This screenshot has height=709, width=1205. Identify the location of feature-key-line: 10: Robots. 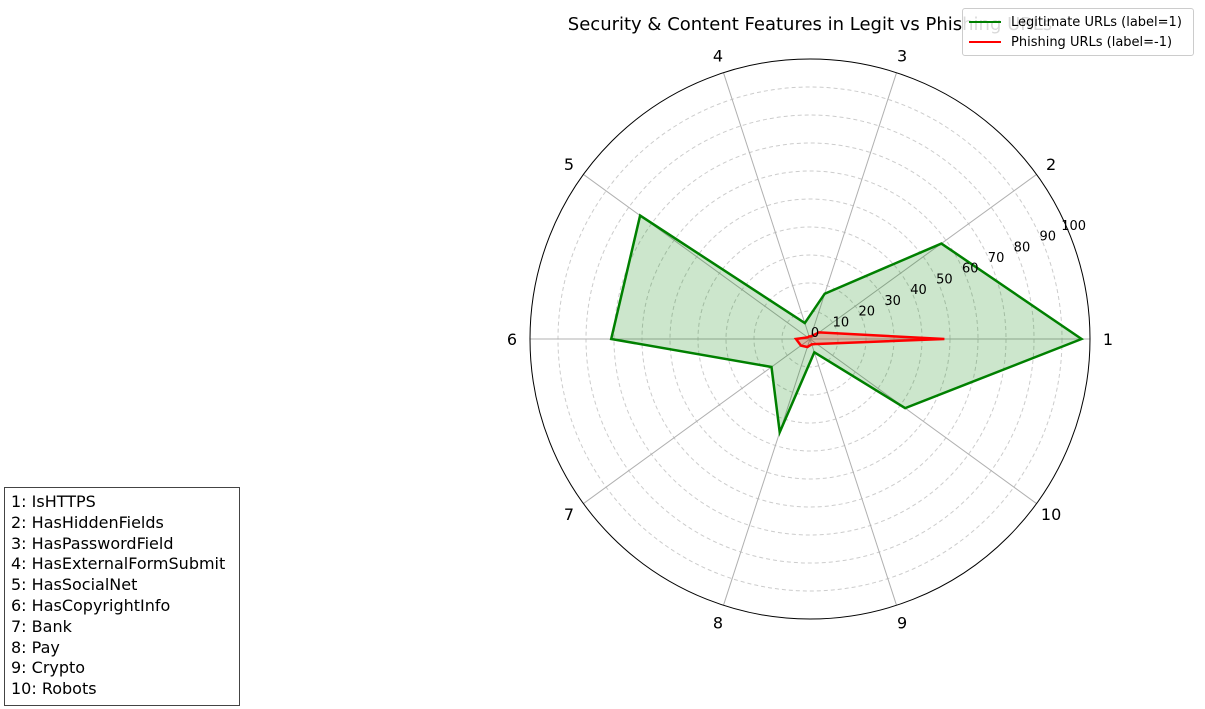
(54, 689).